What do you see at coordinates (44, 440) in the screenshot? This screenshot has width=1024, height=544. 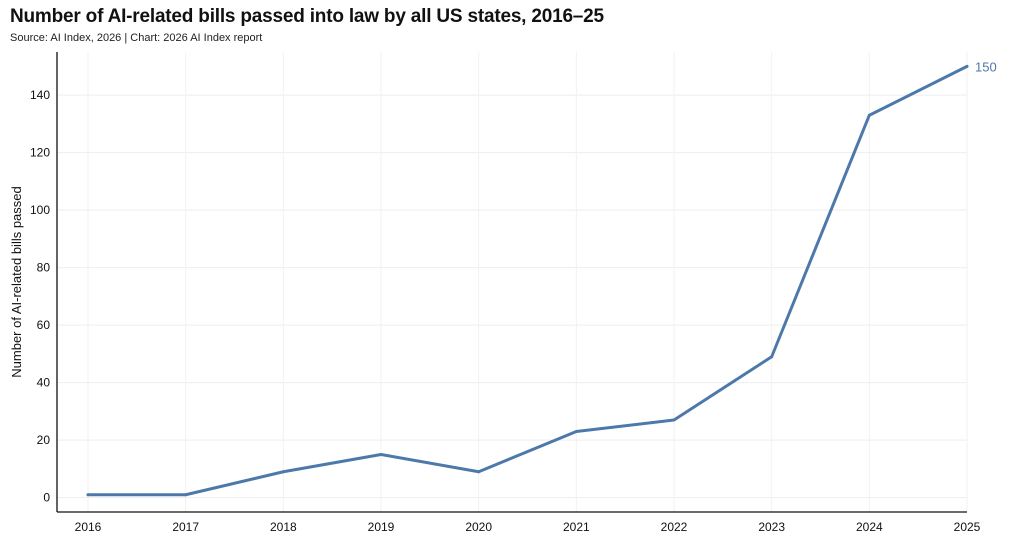 I see `y-tick-label: 20` at bounding box center [44, 440].